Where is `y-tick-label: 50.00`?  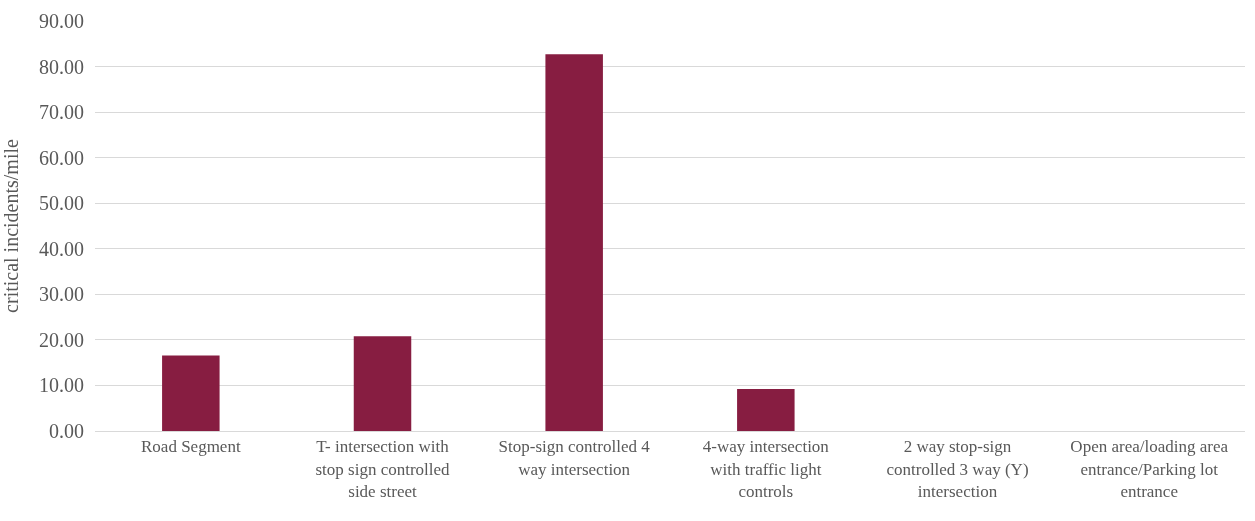 y-tick-label: 50.00 is located at coordinates (61, 203).